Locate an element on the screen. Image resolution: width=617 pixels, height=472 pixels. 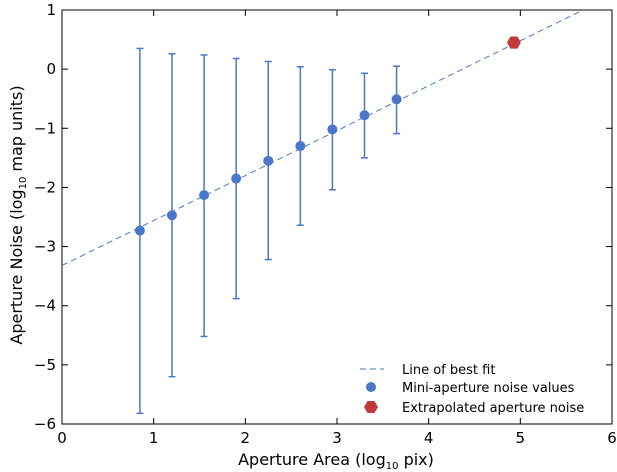
x-tick-label: 6 is located at coordinates (612, 438).